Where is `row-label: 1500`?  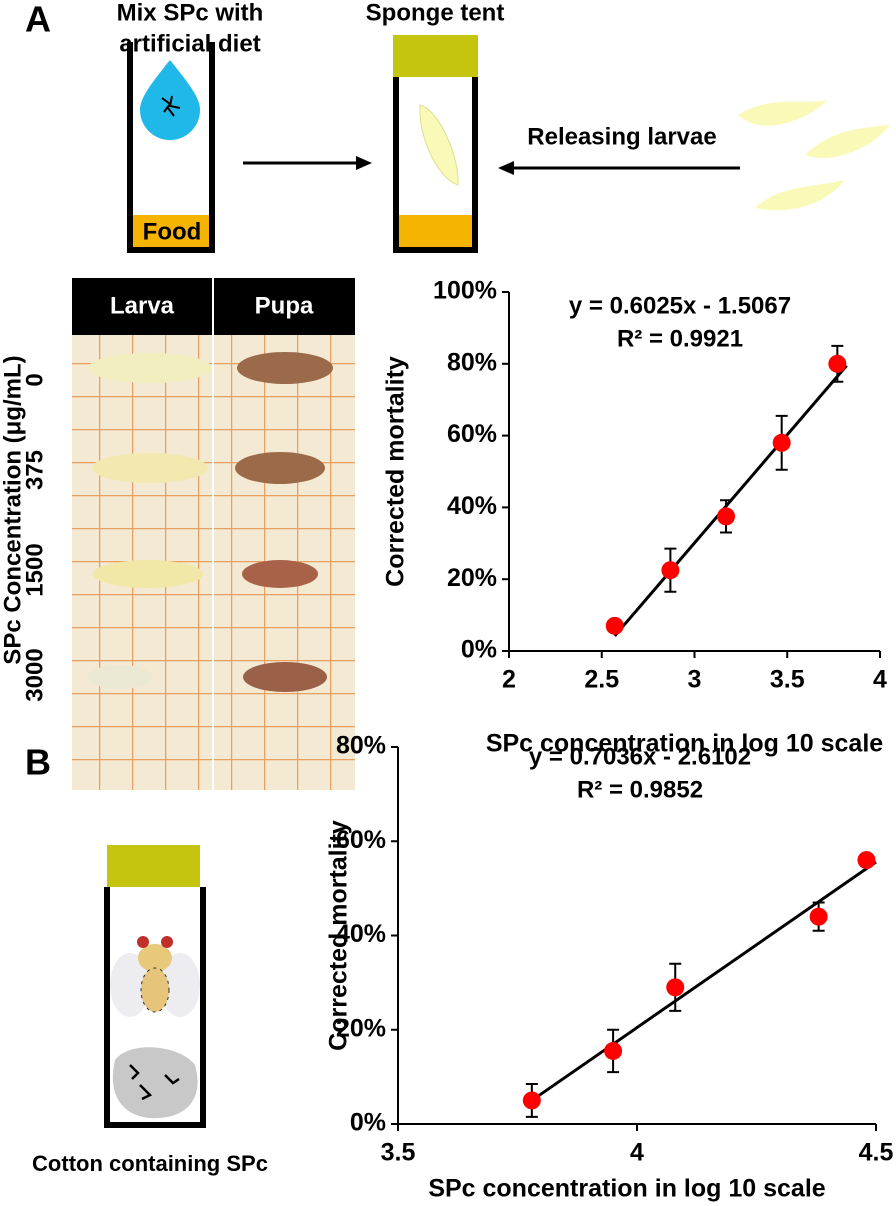 row-label: 1500 is located at coordinates (34, 569).